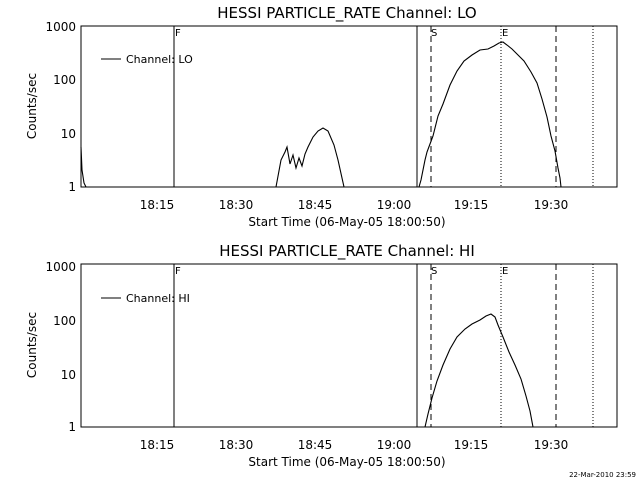  I want to click on panel-hi-title: HESSI PARTICLE_RATE Channel: HI, so click(347, 251).